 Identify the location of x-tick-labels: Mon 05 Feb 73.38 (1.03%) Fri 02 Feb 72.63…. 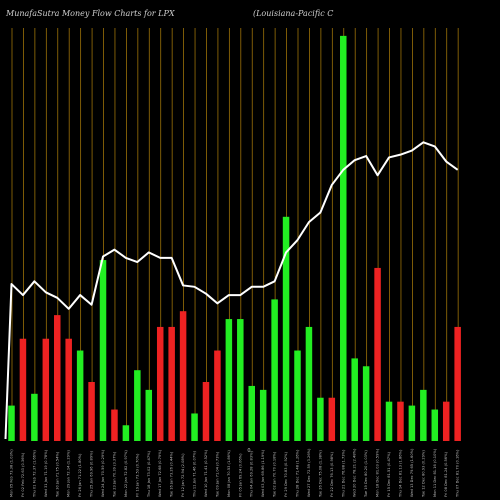
(235, 473).